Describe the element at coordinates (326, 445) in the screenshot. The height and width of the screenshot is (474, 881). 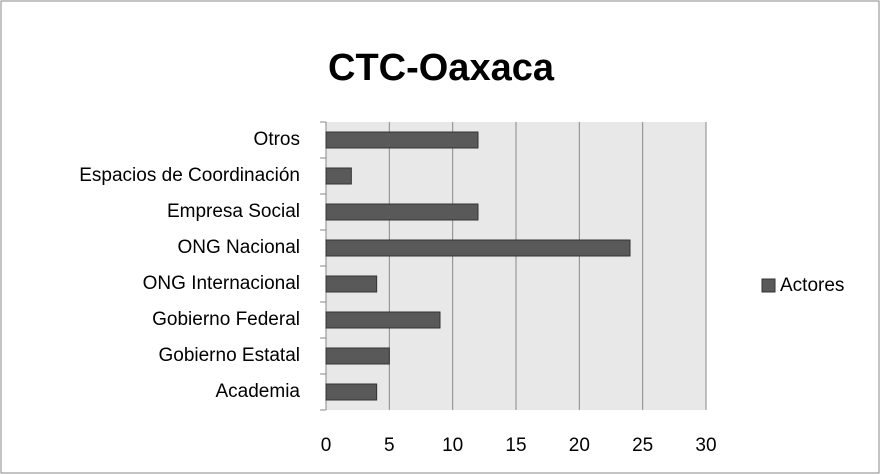
I see `x-tick-label: 0` at that location.